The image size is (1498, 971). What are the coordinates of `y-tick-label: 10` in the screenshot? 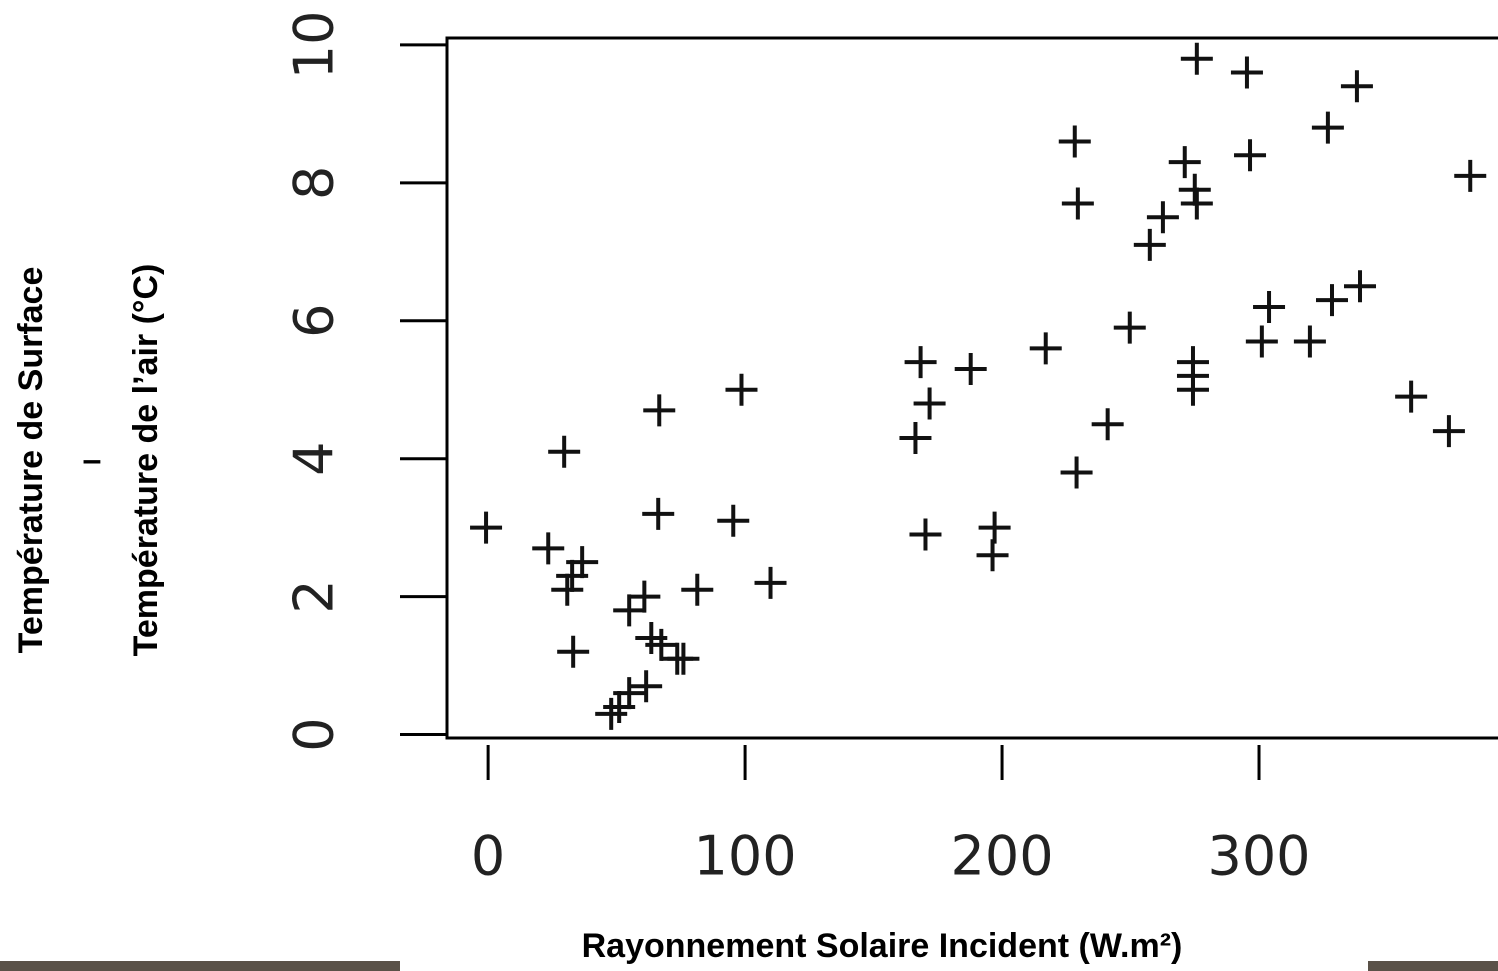 It's located at (314, 45).